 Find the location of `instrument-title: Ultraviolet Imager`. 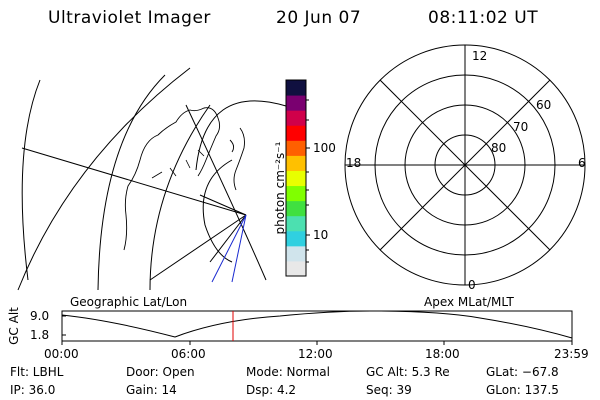

instrument-title: Ultraviolet Imager is located at coordinates (129, 18).